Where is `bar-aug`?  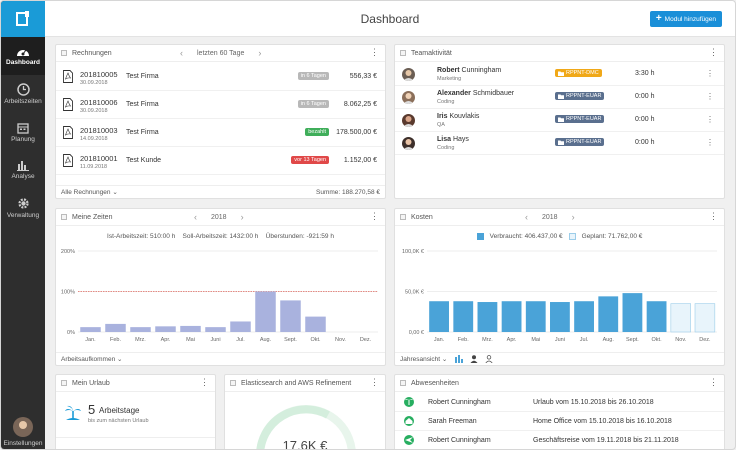 bar-aug is located at coordinates (265, 311).